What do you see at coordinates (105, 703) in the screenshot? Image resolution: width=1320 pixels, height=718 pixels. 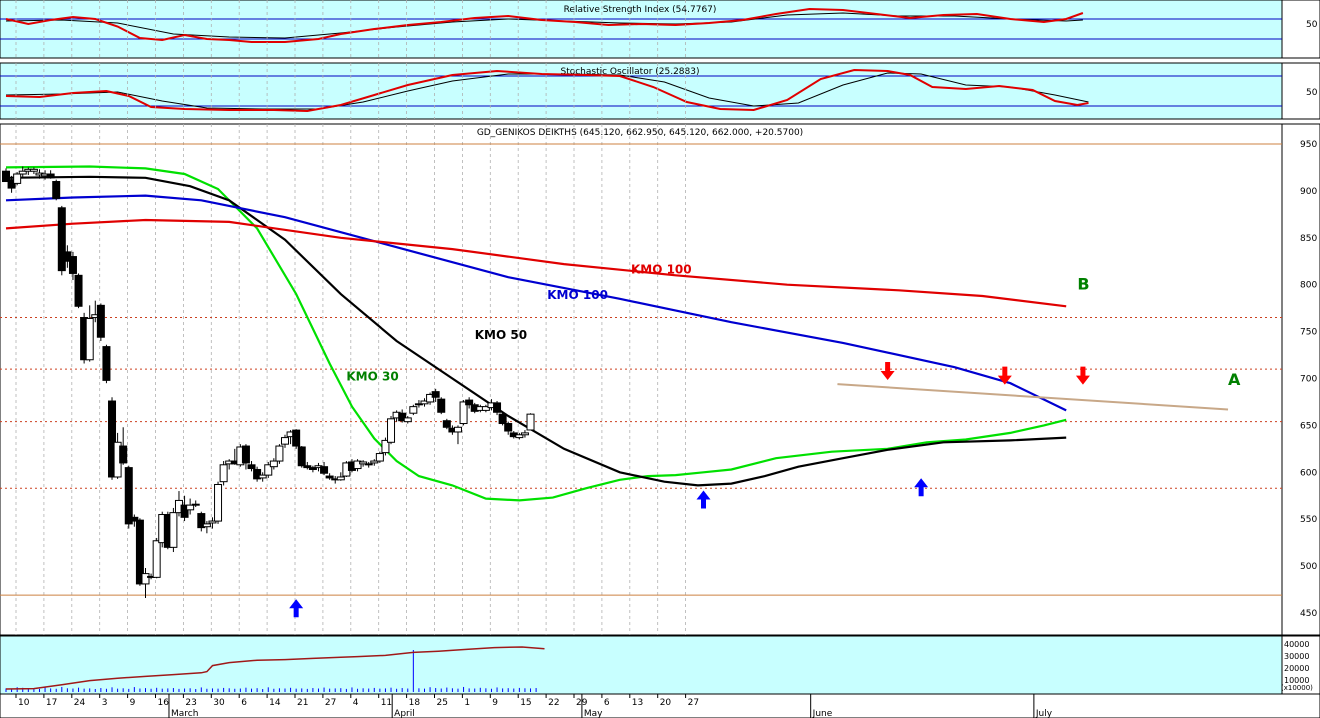 I see `x-day-label: 3` at bounding box center [105, 703].